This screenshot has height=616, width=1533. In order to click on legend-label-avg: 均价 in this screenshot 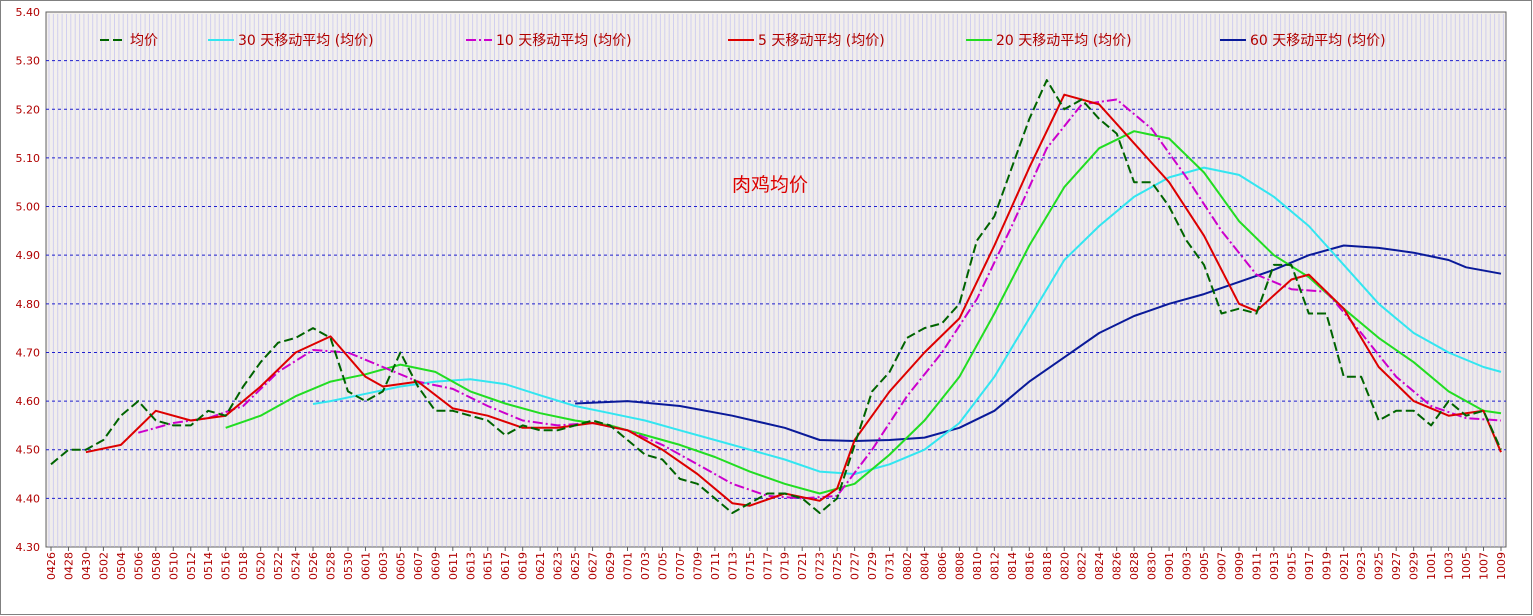, I will do `click(144, 41)`.